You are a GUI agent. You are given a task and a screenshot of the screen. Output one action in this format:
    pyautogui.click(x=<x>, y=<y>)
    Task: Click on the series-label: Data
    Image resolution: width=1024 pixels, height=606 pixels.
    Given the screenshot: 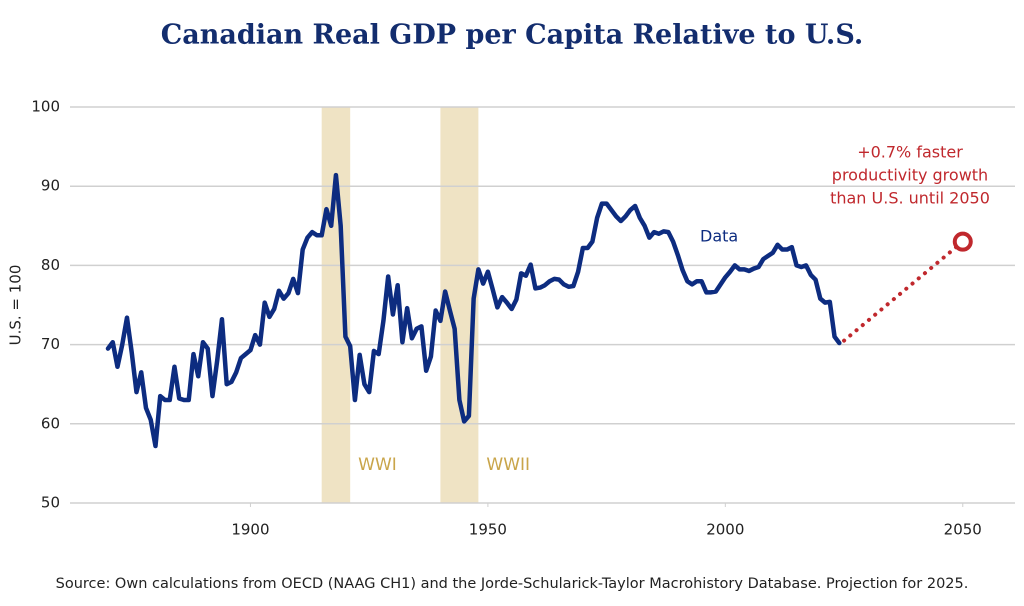 What is the action you would take?
    pyautogui.click(x=719, y=236)
    